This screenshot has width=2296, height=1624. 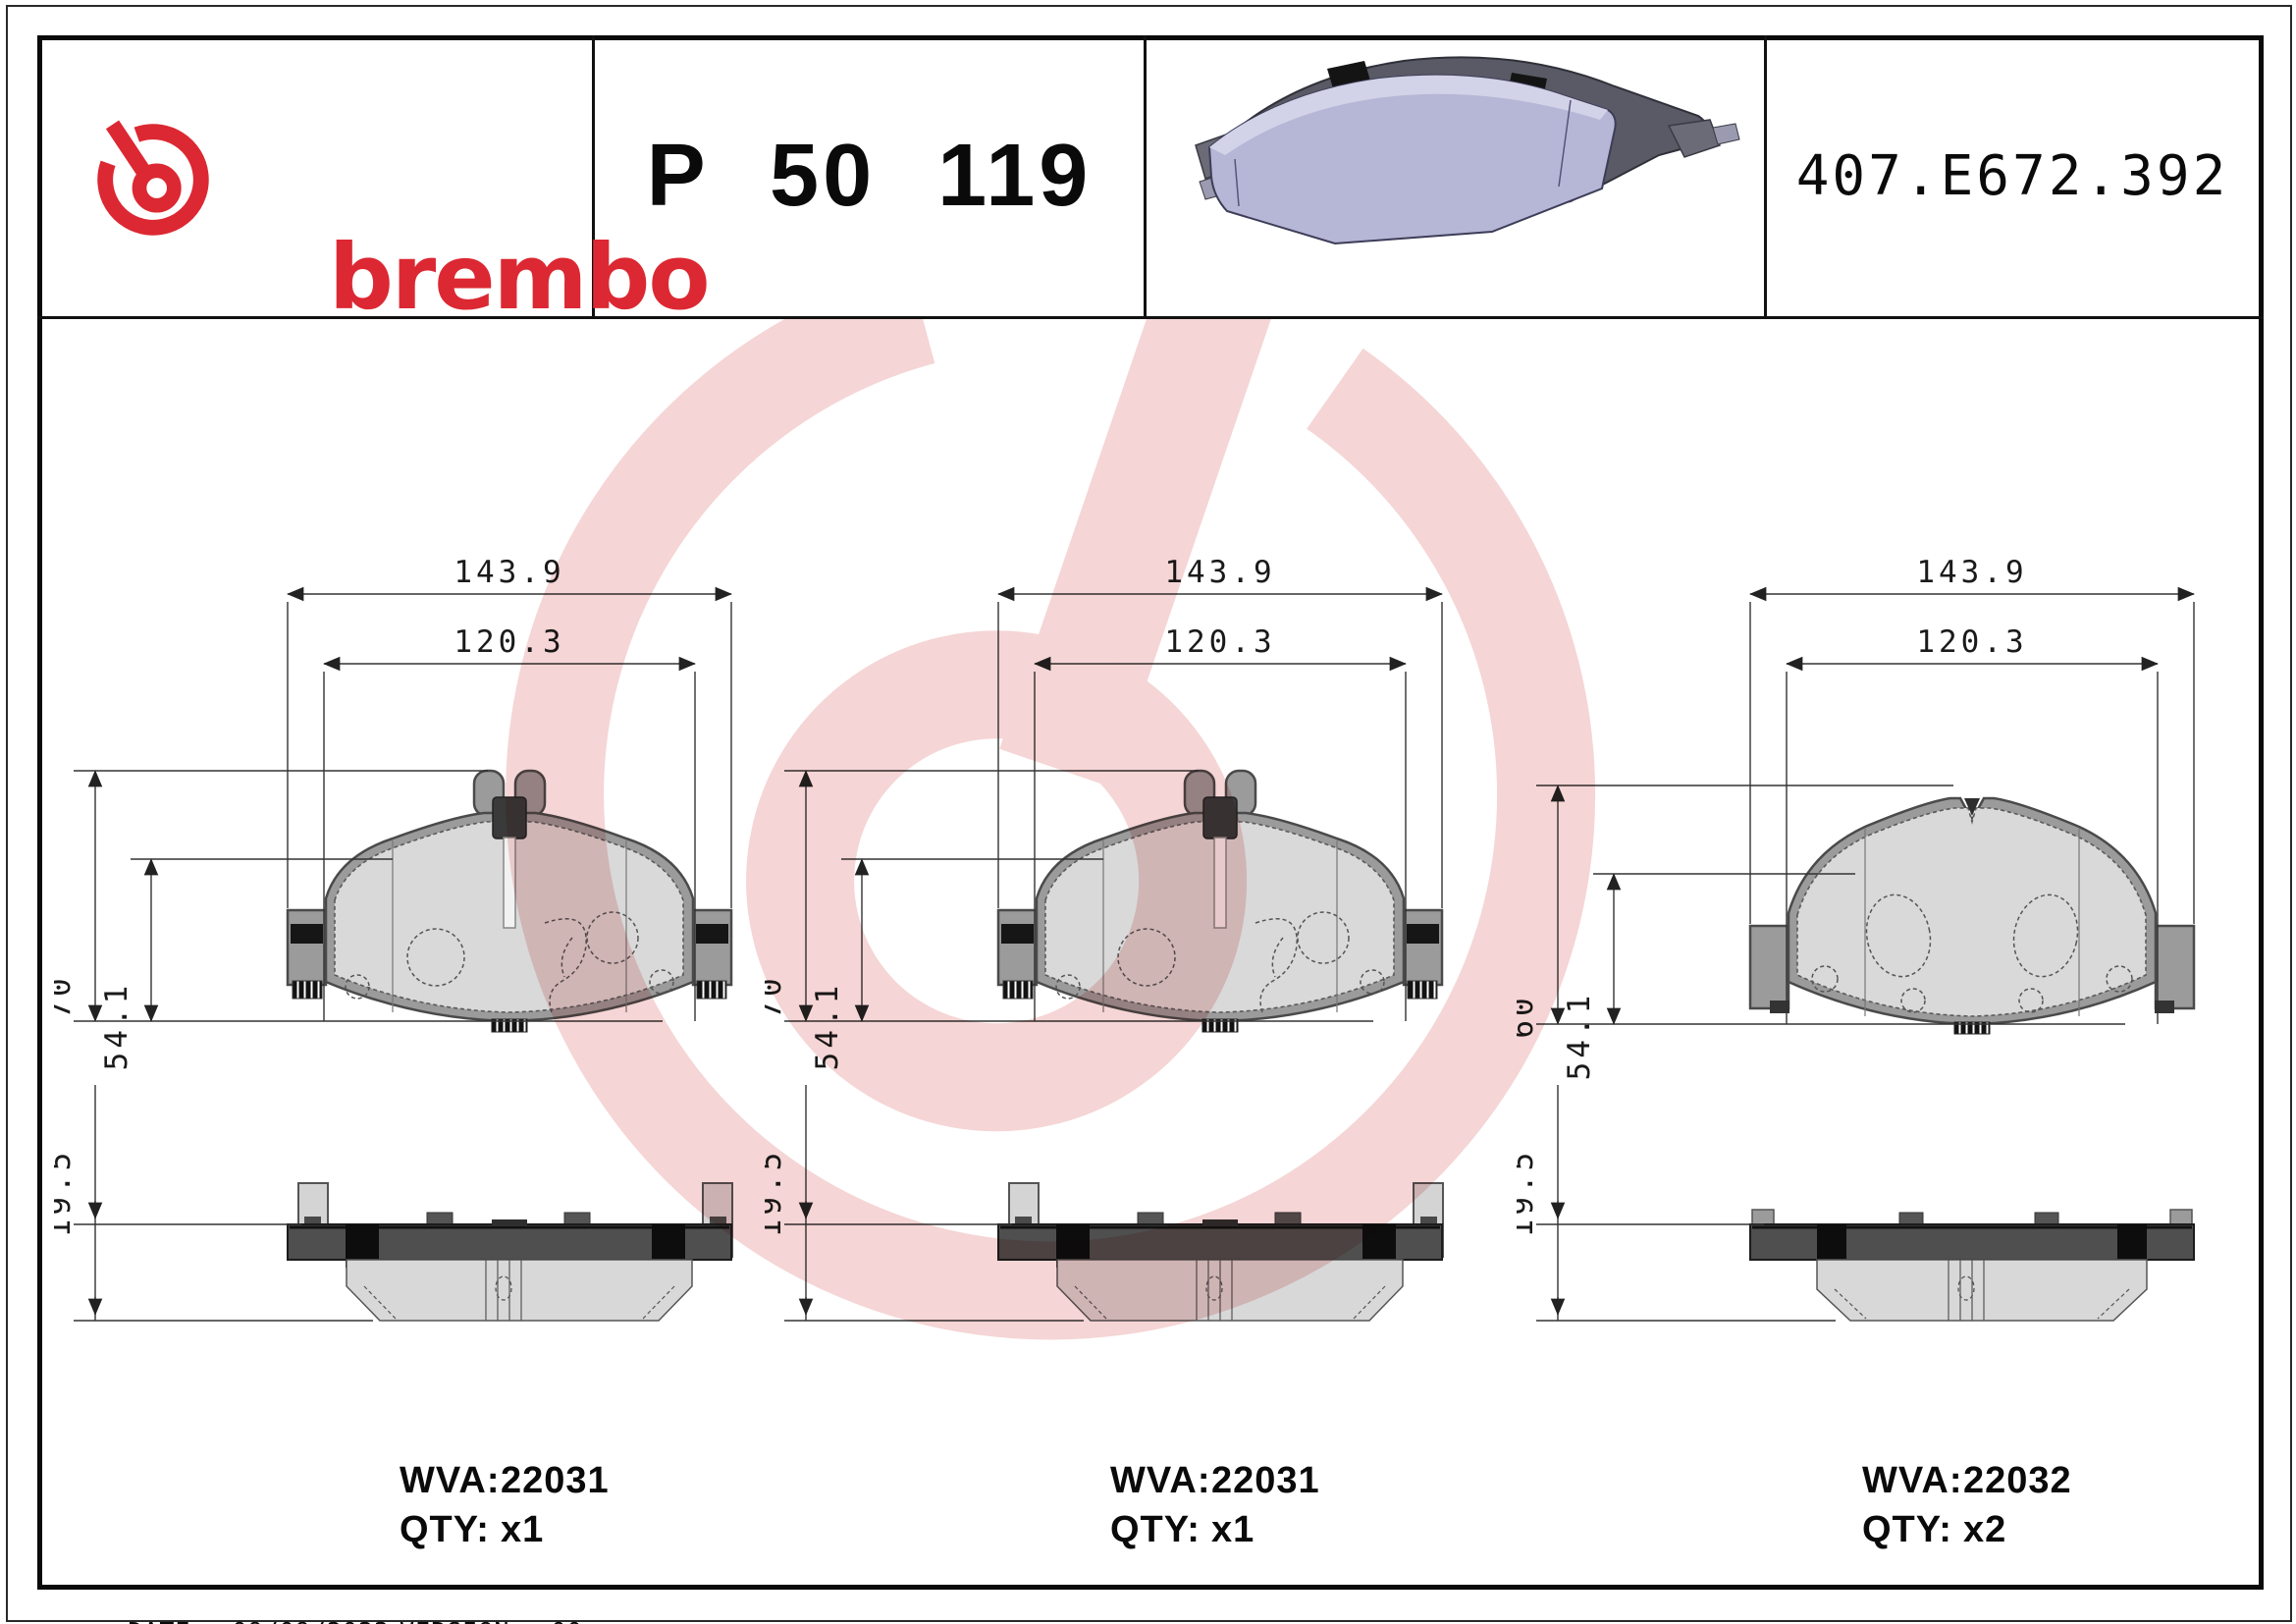 I want to click on brake-pad-3d-image, so click(x=1467, y=150).